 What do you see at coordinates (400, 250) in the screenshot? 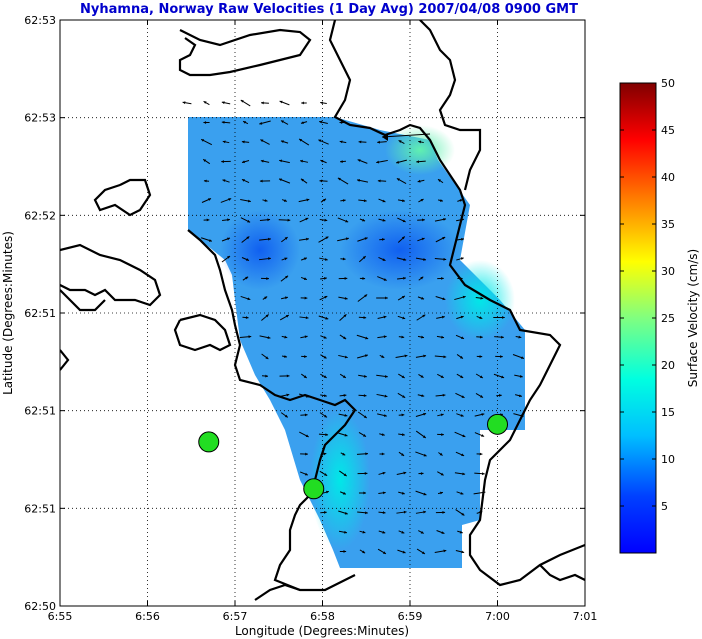
I see `slow-zone-center` at bounding box center [400, 250].